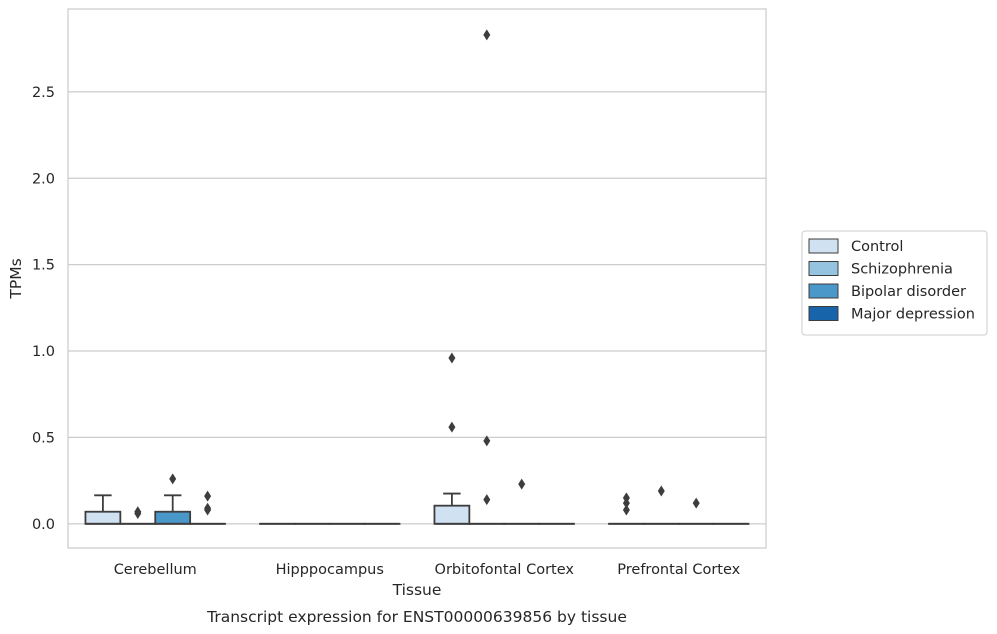  Describe the element at coordinates (913, 315) in the screenshot. I see `legend-label: Major depression` at that location.